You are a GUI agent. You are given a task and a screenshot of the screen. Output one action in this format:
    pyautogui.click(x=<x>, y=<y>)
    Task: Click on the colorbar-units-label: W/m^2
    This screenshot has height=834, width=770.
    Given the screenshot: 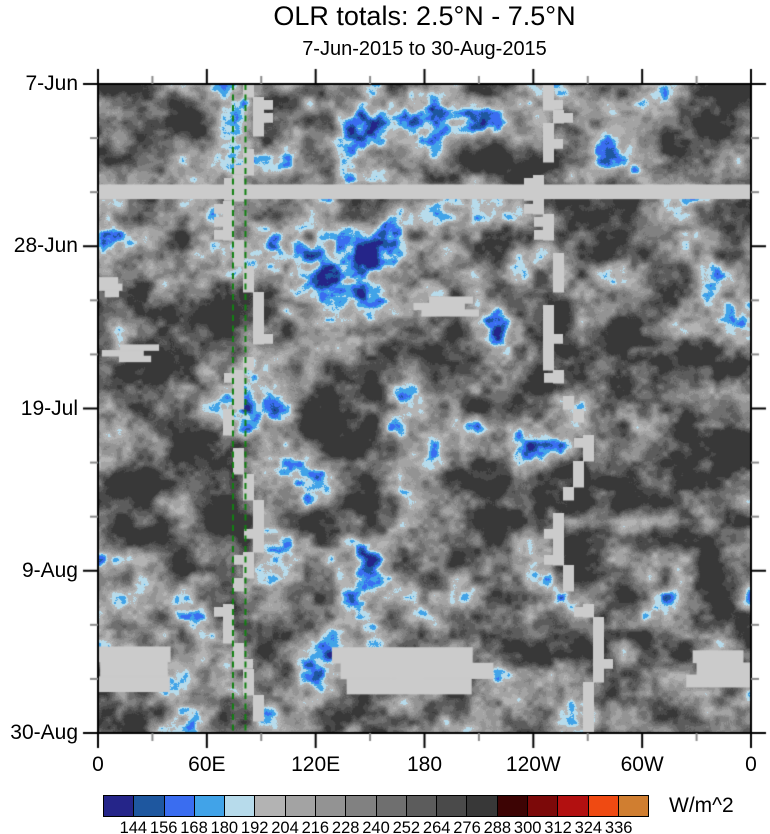 What is the action you would take?
    pyautogui.click(x=701, y=805)
    